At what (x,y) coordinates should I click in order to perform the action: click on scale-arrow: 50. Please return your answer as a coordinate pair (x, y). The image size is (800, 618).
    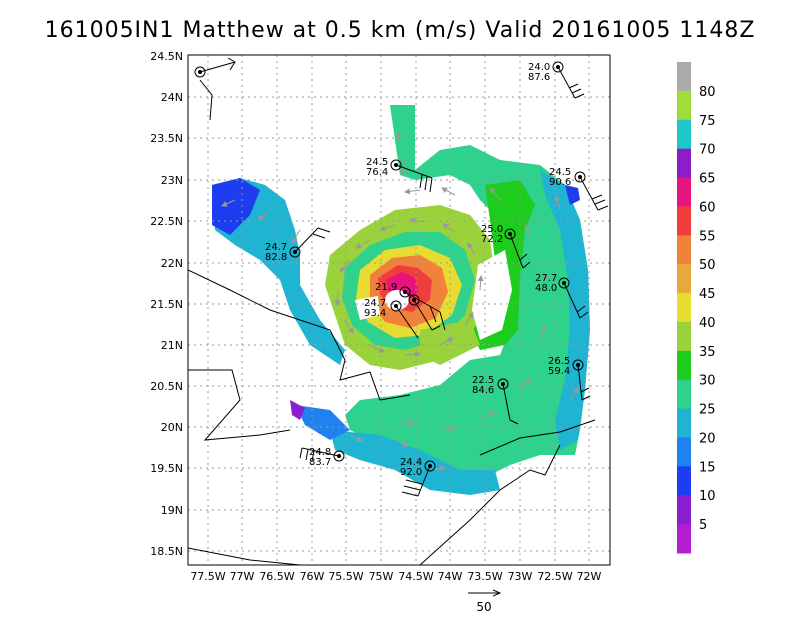
    Looking at the image, I should click on (484, 603).